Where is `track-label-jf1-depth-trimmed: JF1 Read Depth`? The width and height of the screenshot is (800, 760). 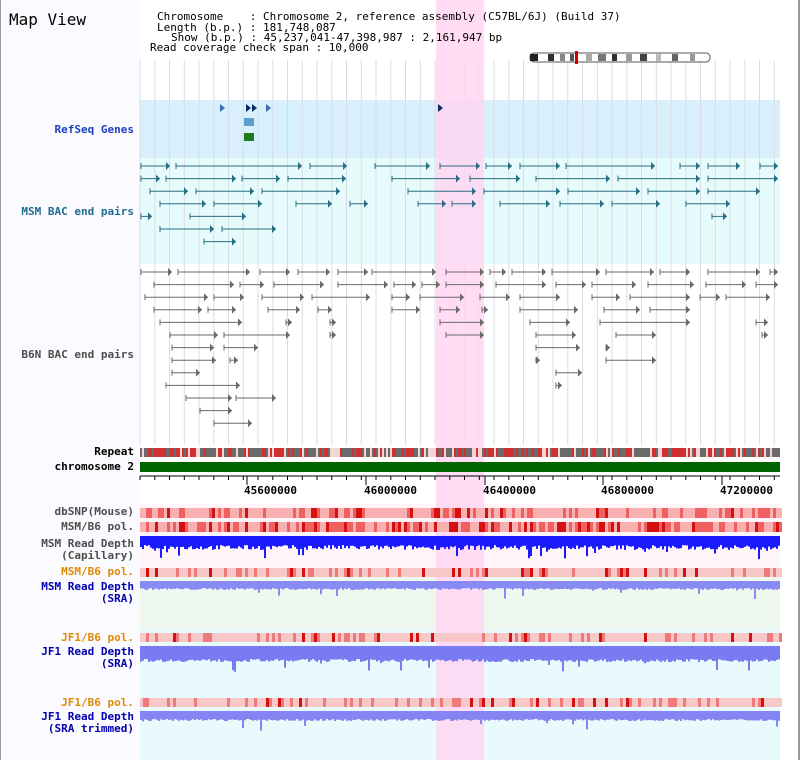
track-label-jf1-depth-trimmed: JF1 Read Depth is located at coordinates (87, 716).